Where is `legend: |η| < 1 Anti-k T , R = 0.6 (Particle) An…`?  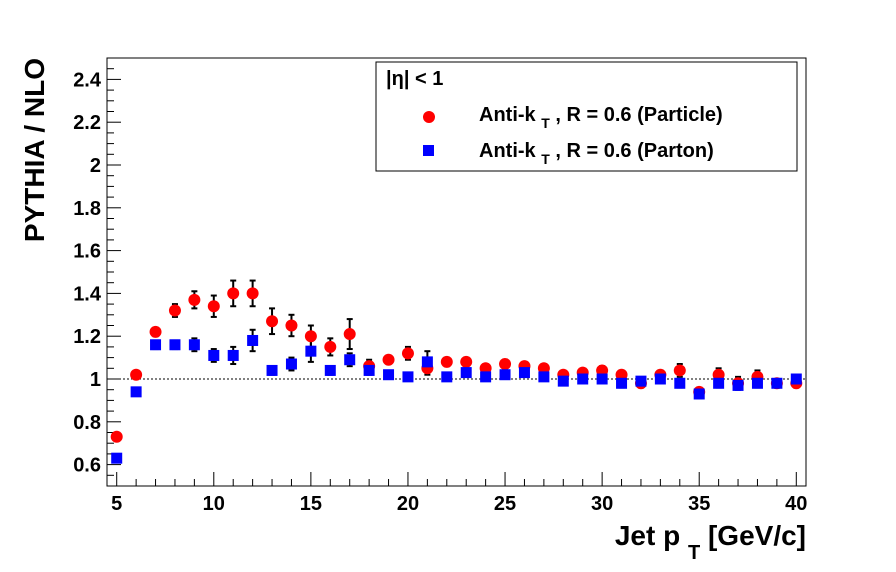
legend: |η| < 1 Anti-k T , R = 0.6 (Particle) An… is located at coordinates (586, 116).